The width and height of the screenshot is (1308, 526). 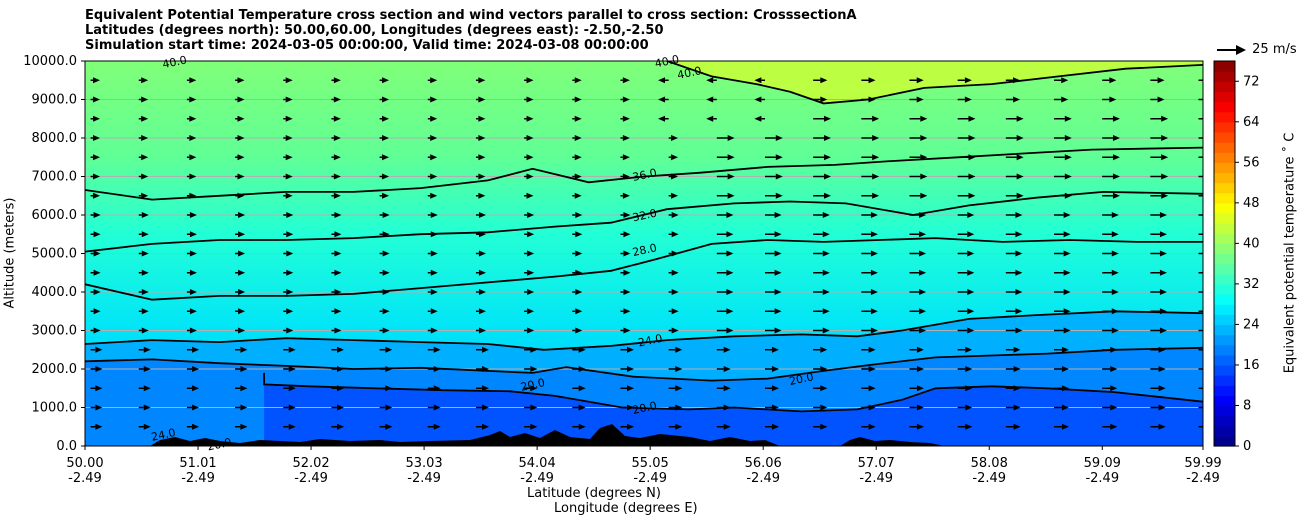 What do you see at coordinates (423, 463) in the screenshot?
I see `x-tick-label-lat: 53.03` at bounding box center [423, 463].